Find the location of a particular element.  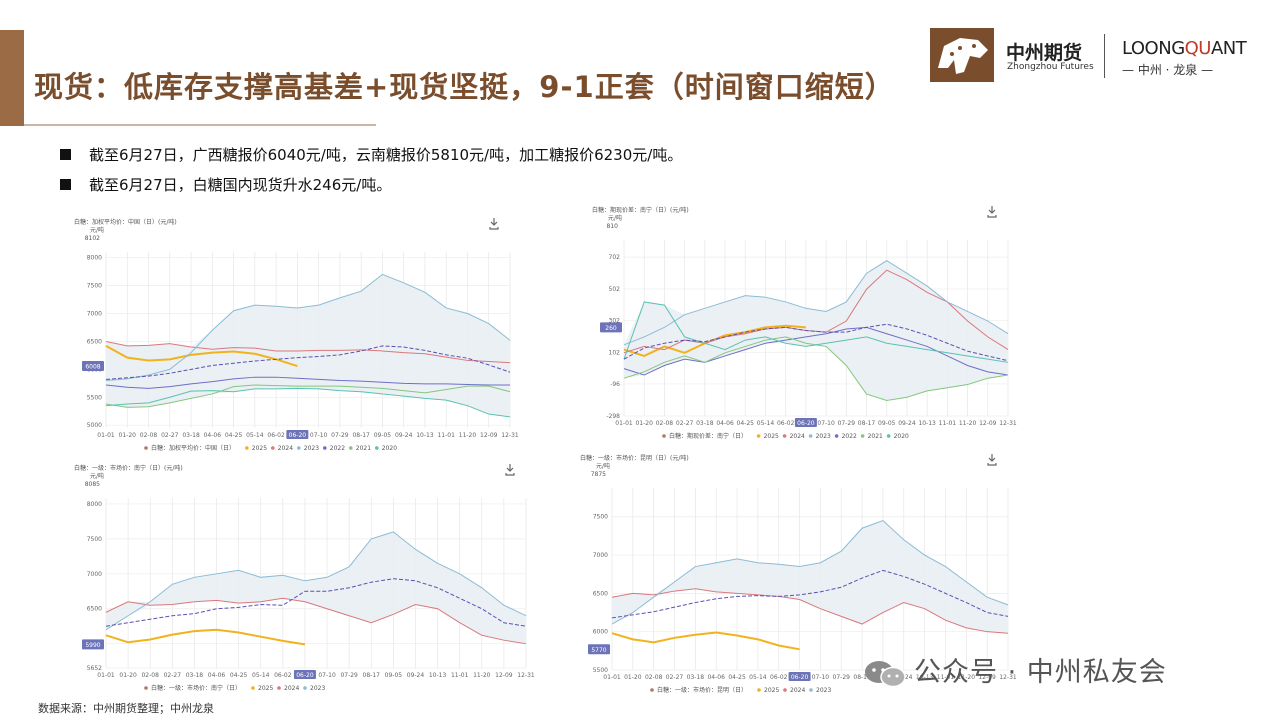

chart-subtitle: 白糖：期现价差：南宁（日）(元/吨) is located at coordinates (640, 210).